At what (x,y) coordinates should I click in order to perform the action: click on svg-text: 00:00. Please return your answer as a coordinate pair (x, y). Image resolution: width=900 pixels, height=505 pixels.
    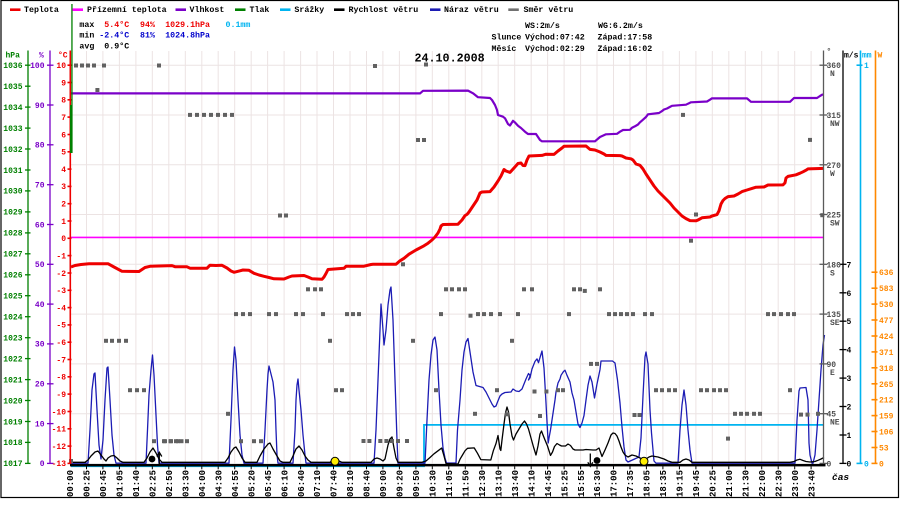
    Looking at the image, I should click on (71, 483).